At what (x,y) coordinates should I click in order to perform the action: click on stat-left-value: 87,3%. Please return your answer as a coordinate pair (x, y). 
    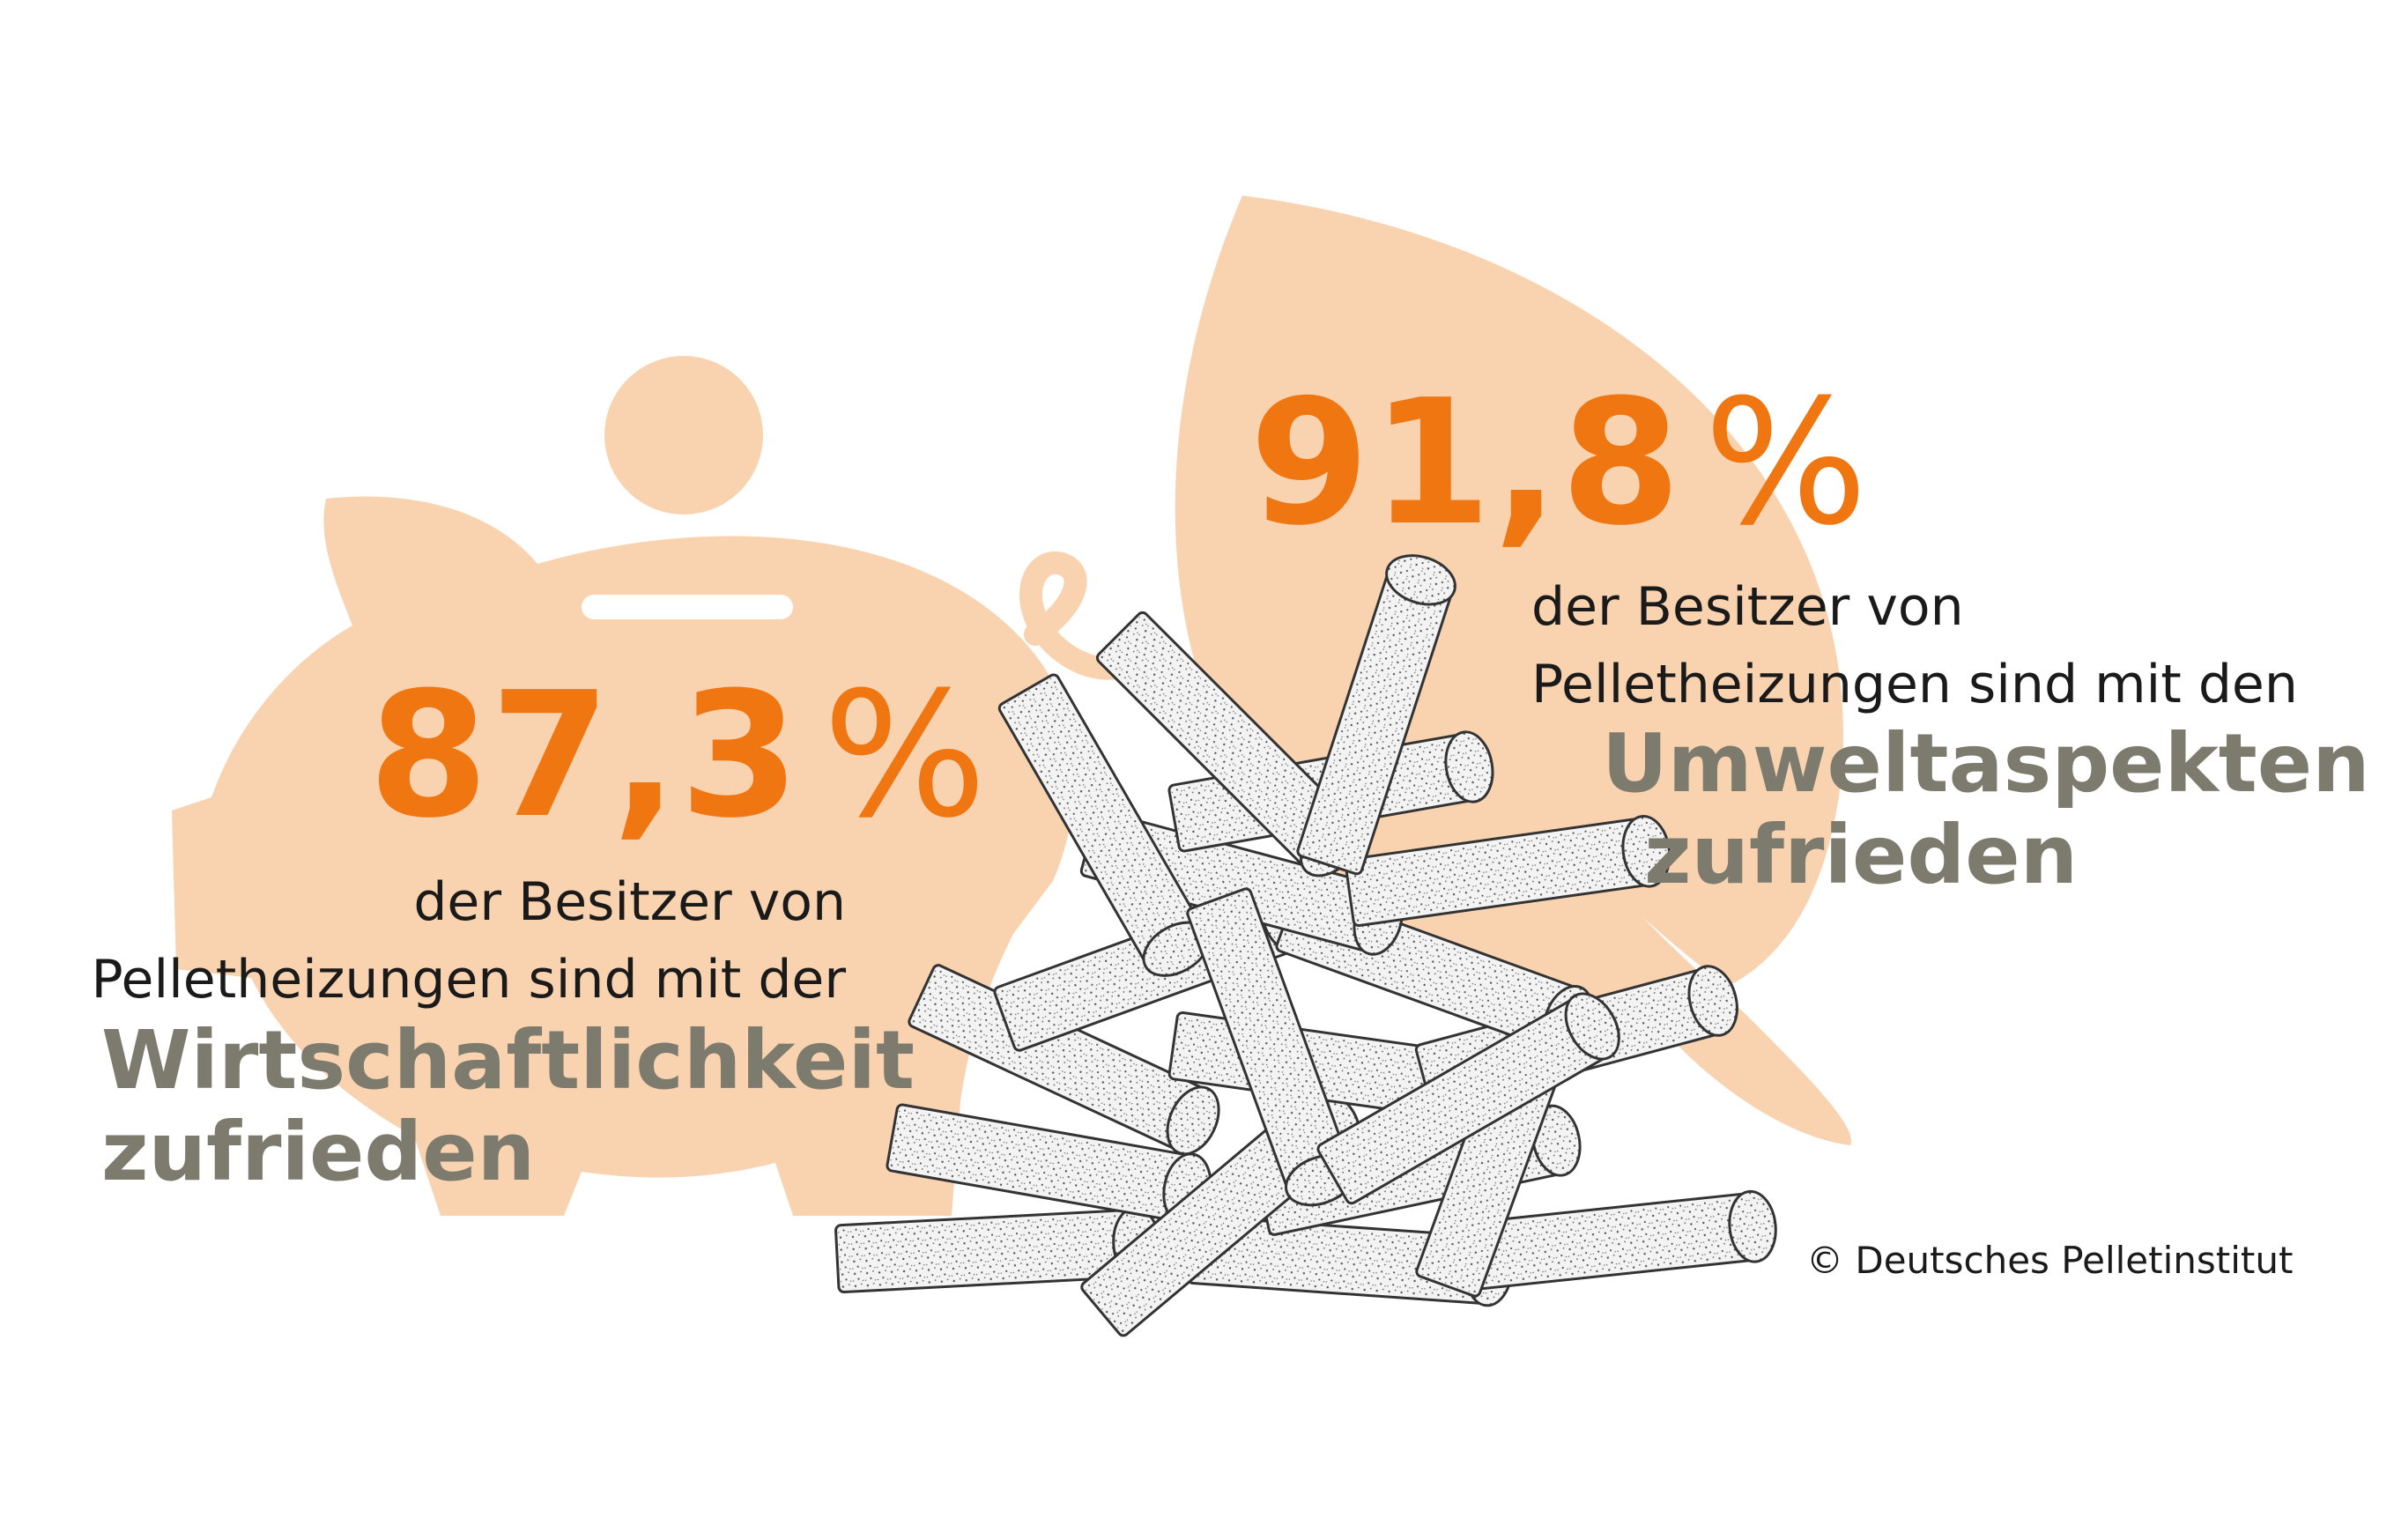
    Looking at the image, I should click on (678, 756).